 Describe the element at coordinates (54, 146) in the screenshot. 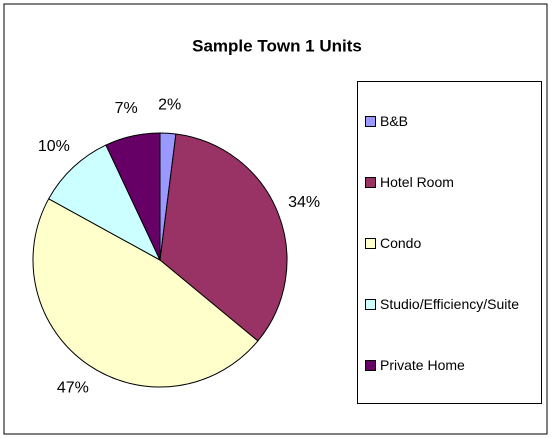

I see `data-label: 10%` at that location.